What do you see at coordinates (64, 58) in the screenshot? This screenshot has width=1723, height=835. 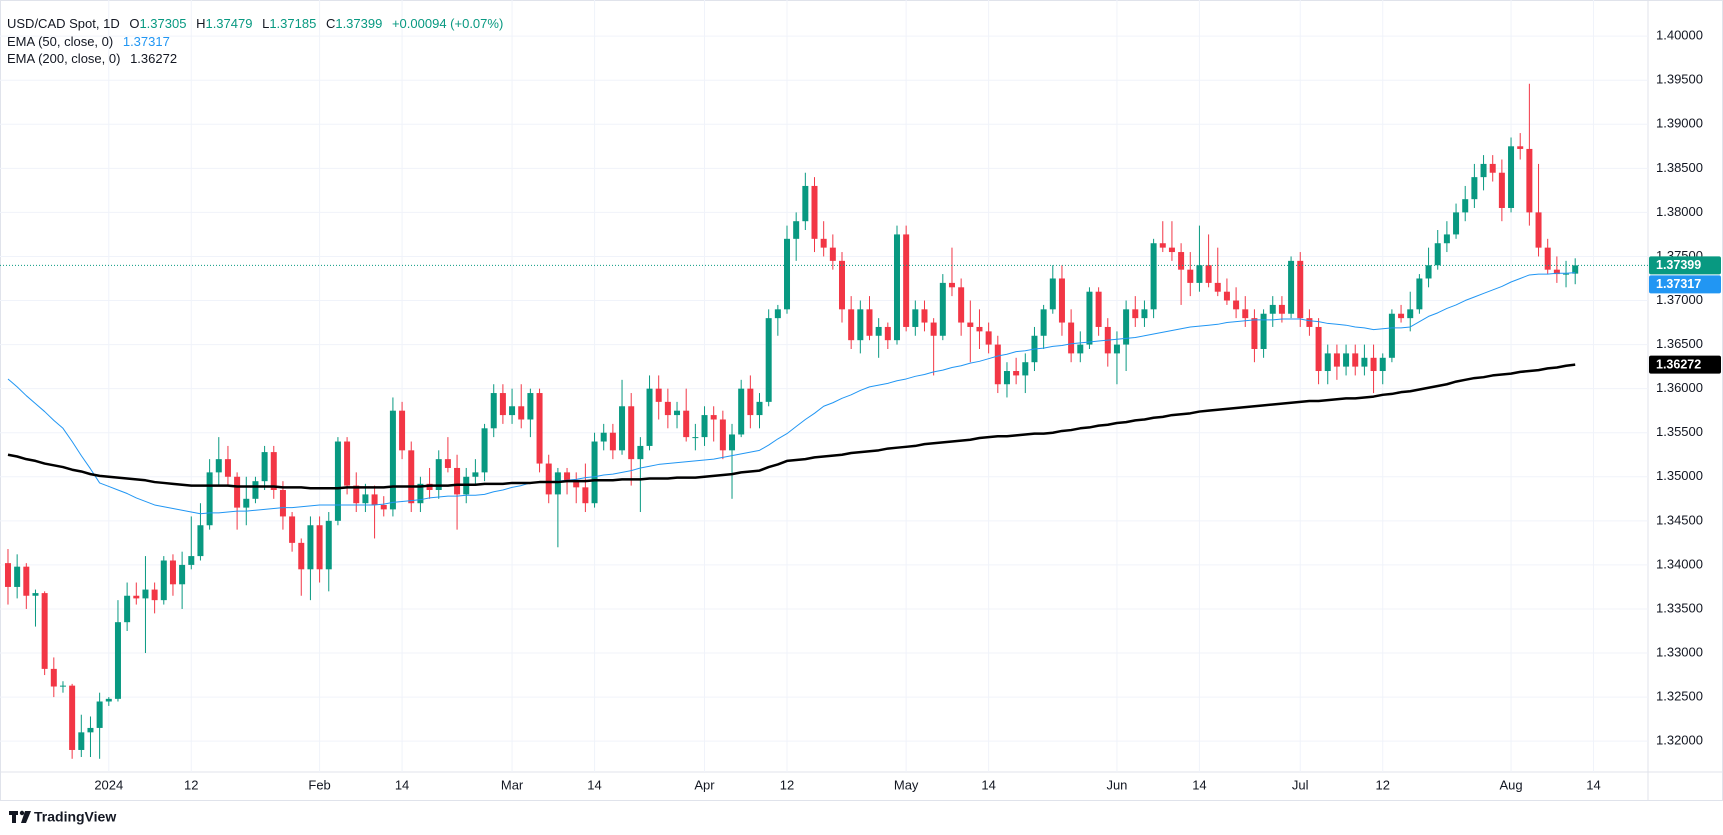 I see `legend-entry: EMA (200, close, 0)` at bounding box center [64, 58].